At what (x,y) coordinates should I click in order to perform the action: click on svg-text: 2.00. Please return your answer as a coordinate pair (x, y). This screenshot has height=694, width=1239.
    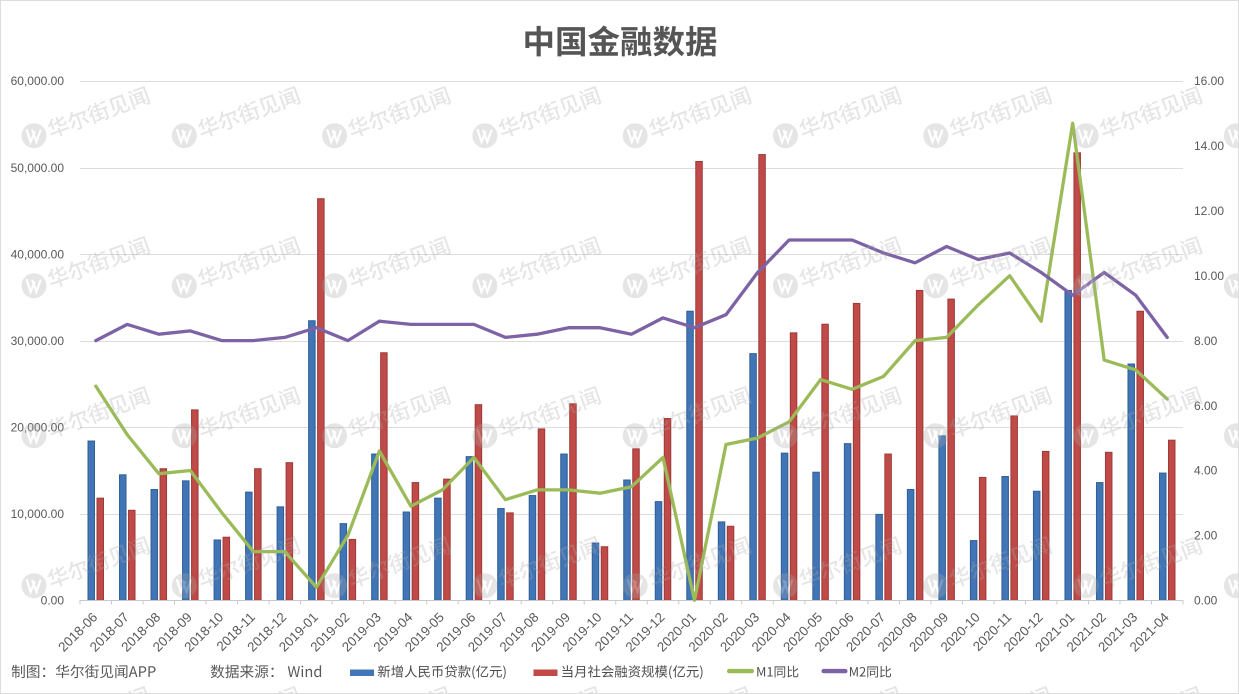
    Looking at the image, I should click on (1206, 536).